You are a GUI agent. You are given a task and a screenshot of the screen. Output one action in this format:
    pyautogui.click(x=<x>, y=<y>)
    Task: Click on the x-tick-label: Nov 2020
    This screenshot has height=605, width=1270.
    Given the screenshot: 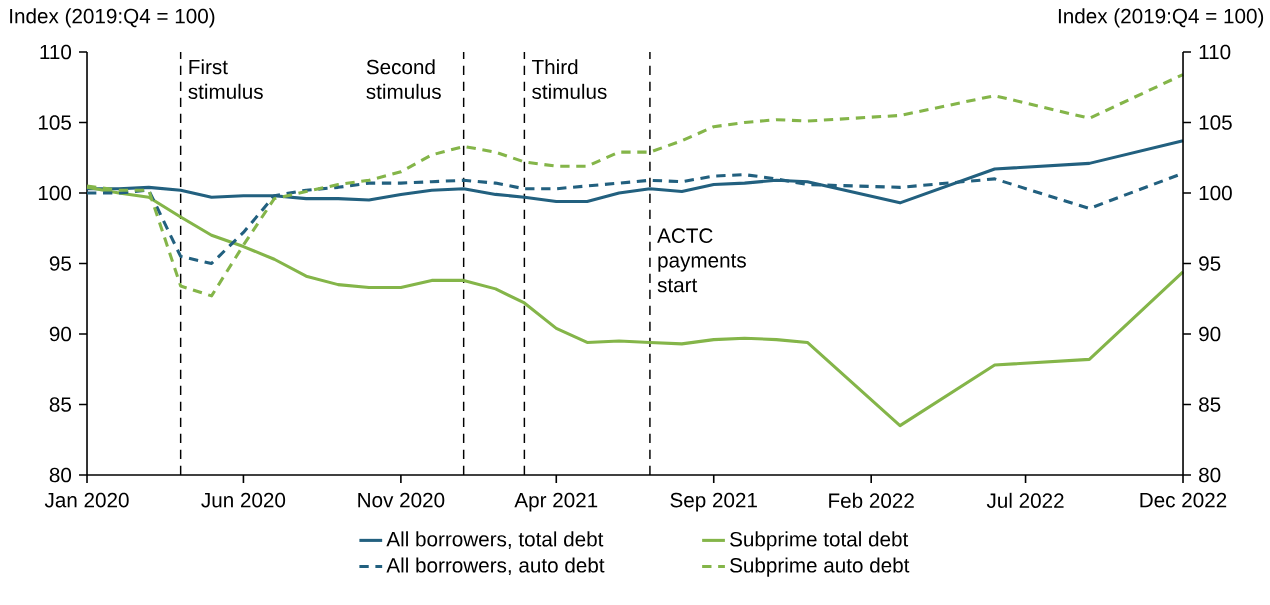 What is the action you would take?
    pyautogui.click(x=401, y=500)
    